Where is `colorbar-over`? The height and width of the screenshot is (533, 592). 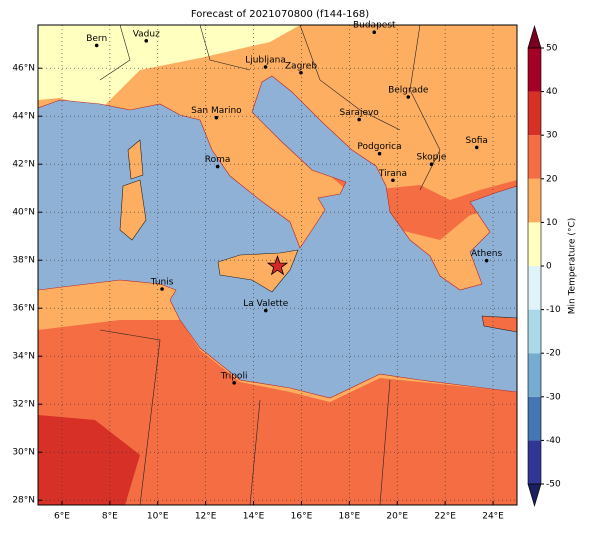
colorbar-over is located at coordinates (534, 36).